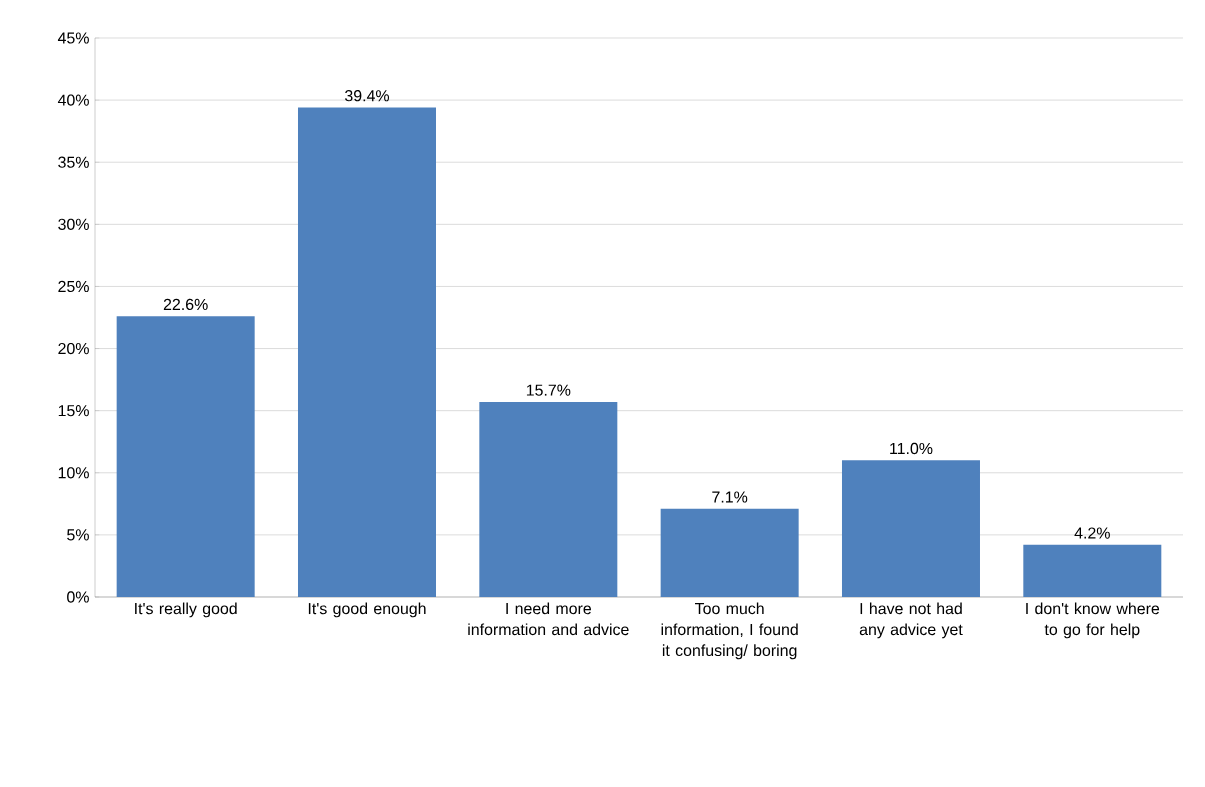 The height and width of the screenshot is (787, 1205). I want to click on data-label: 7.1%, so click(730, 497).